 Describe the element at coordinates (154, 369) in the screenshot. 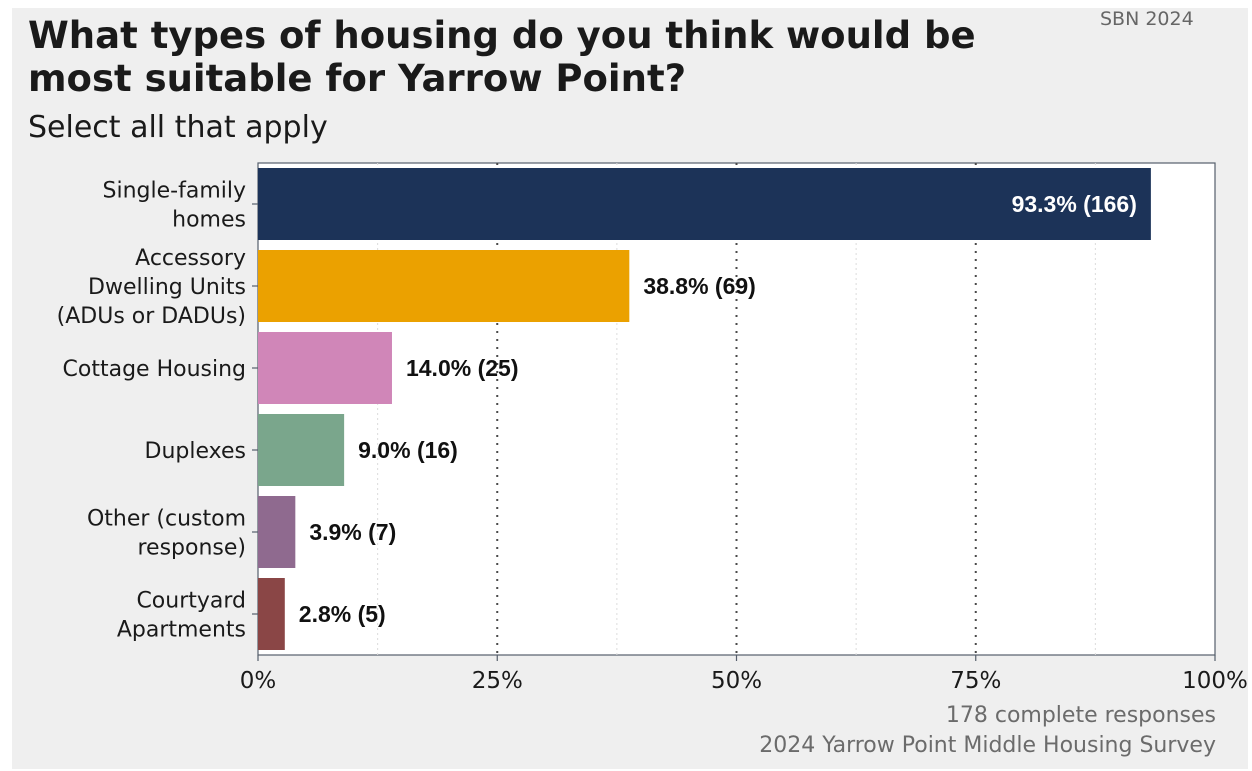

I see `y-tick-label: Cottage Housing` at that location.